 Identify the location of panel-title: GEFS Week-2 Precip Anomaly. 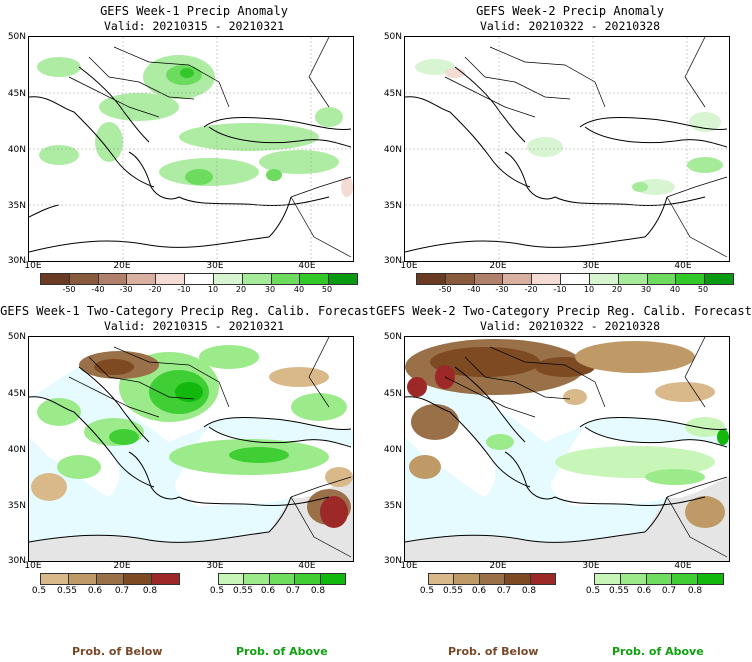
(570, 11).